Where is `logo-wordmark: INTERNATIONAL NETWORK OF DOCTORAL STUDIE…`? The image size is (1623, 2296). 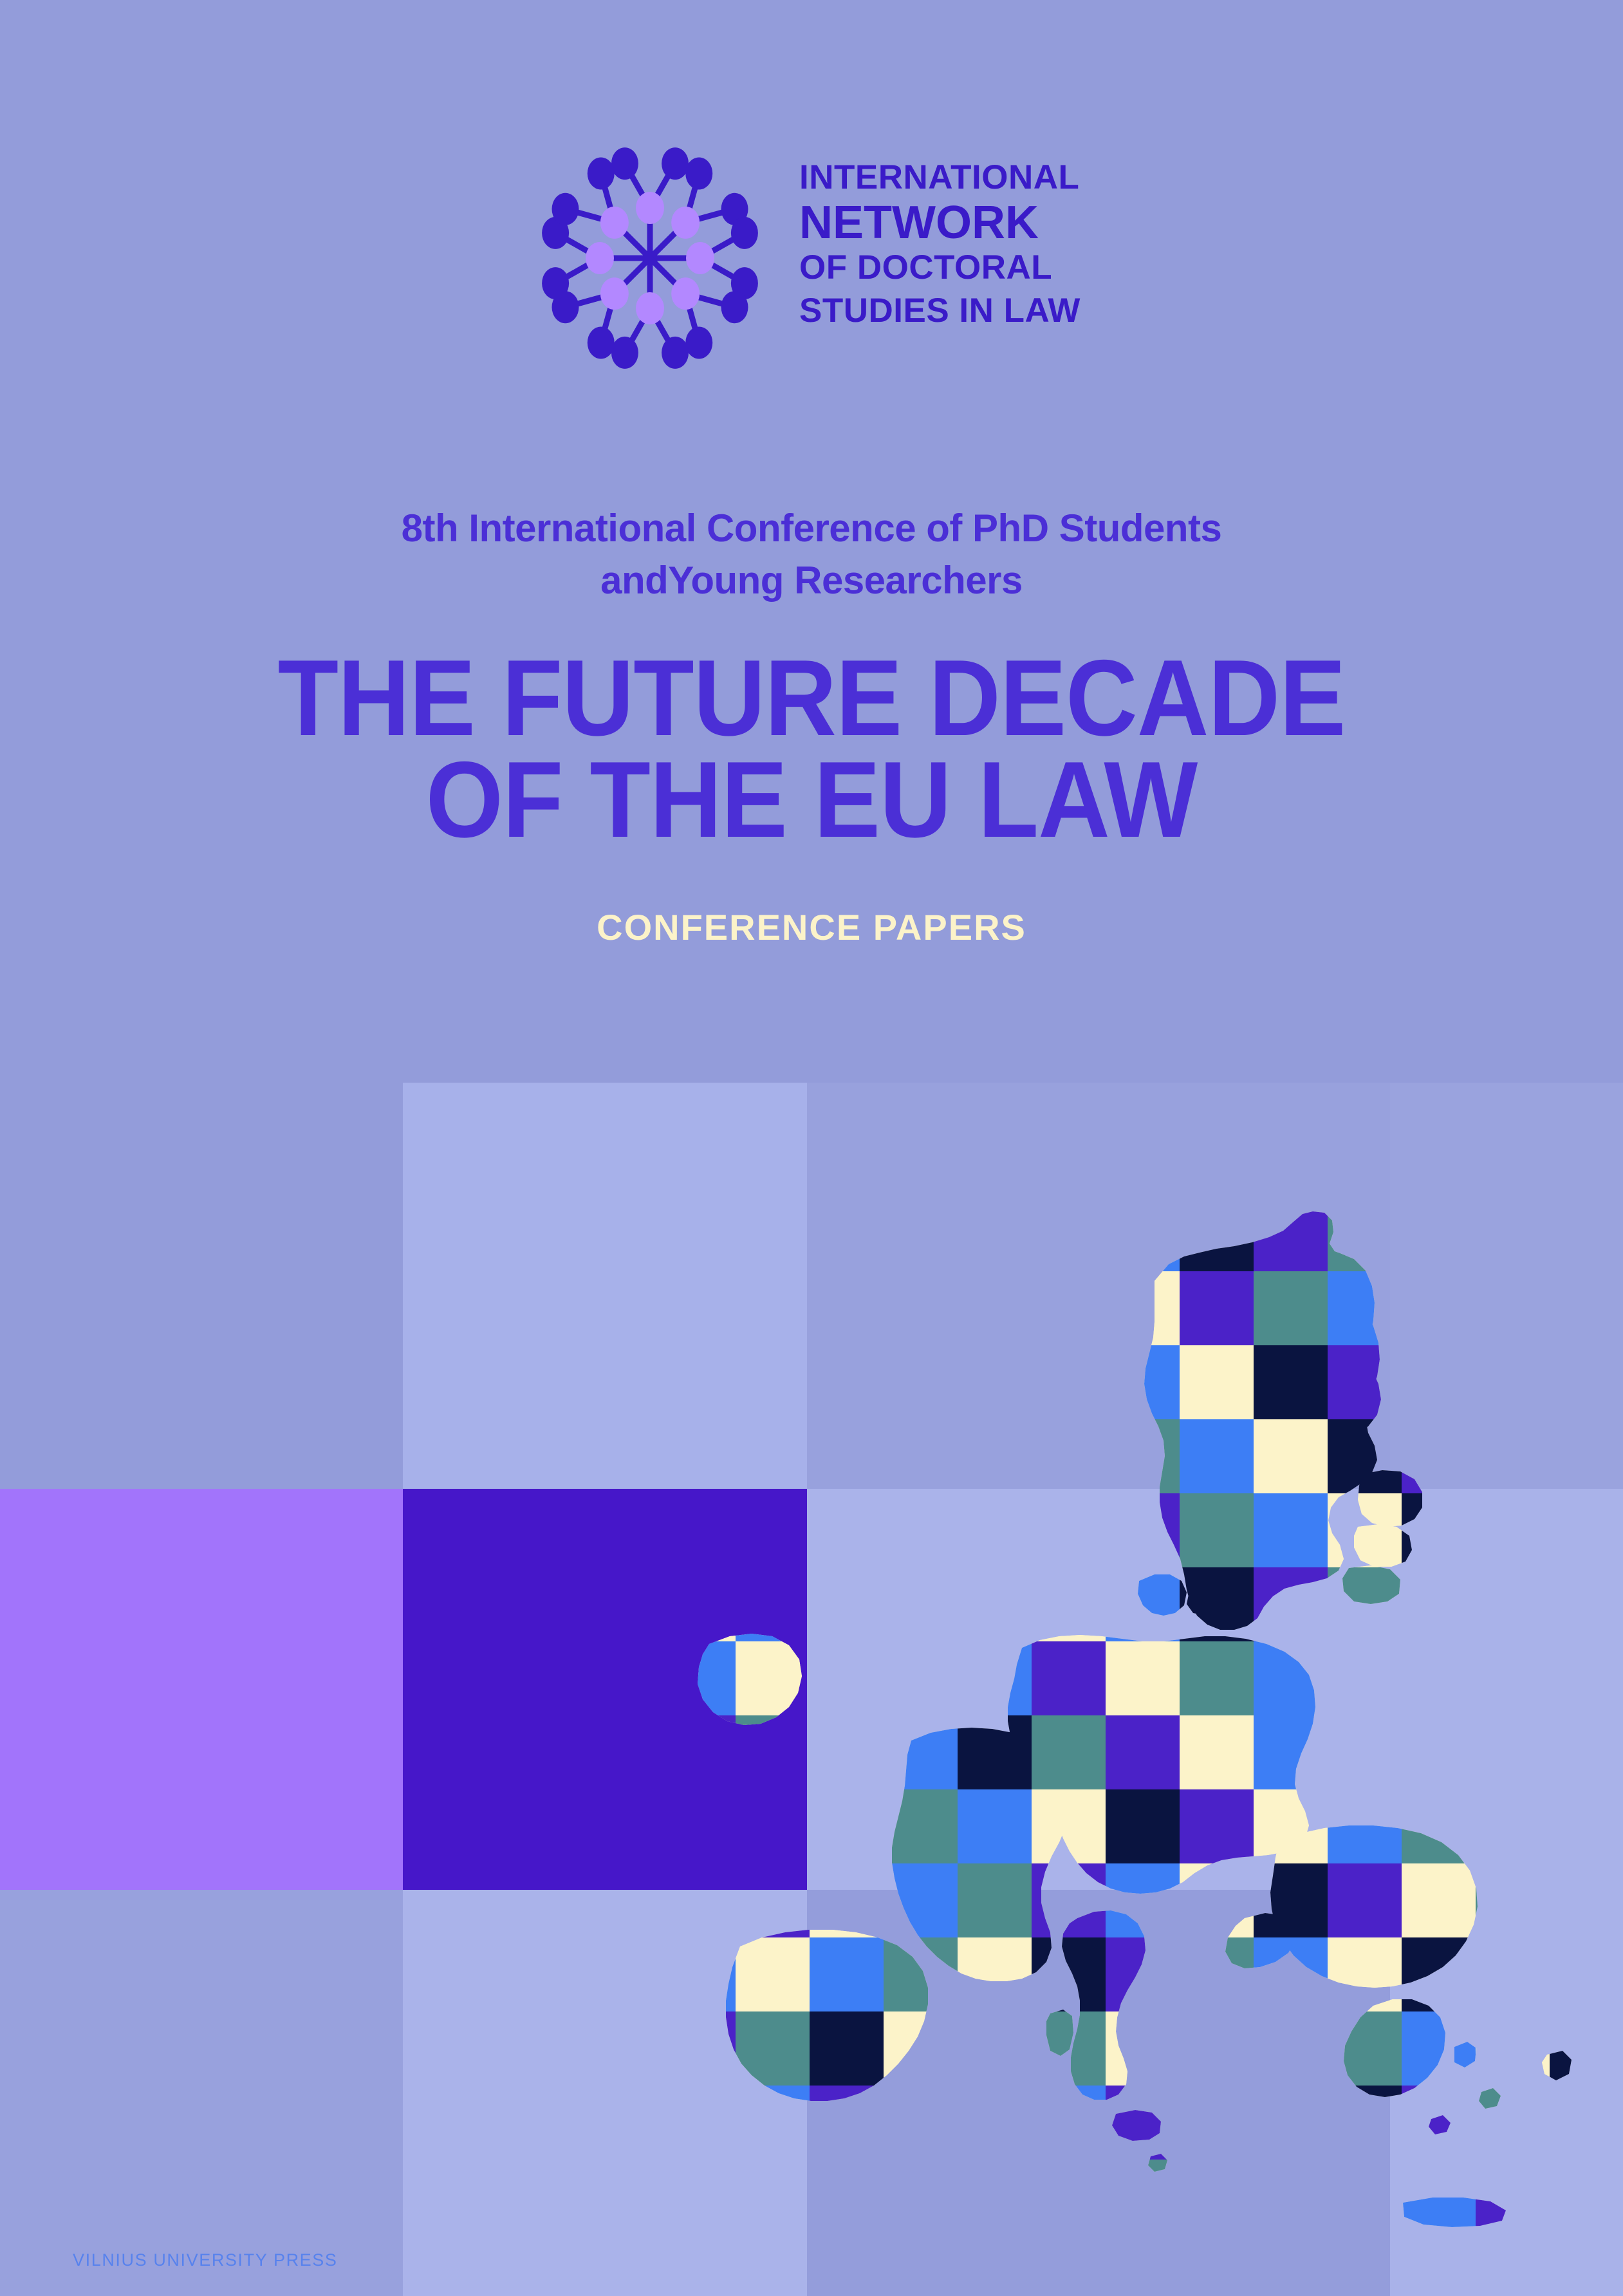 logo-wordmark: INTERNATIONAL NETWORK OF DOCTORAL STUDIE… is located at coordinates (947, 244).